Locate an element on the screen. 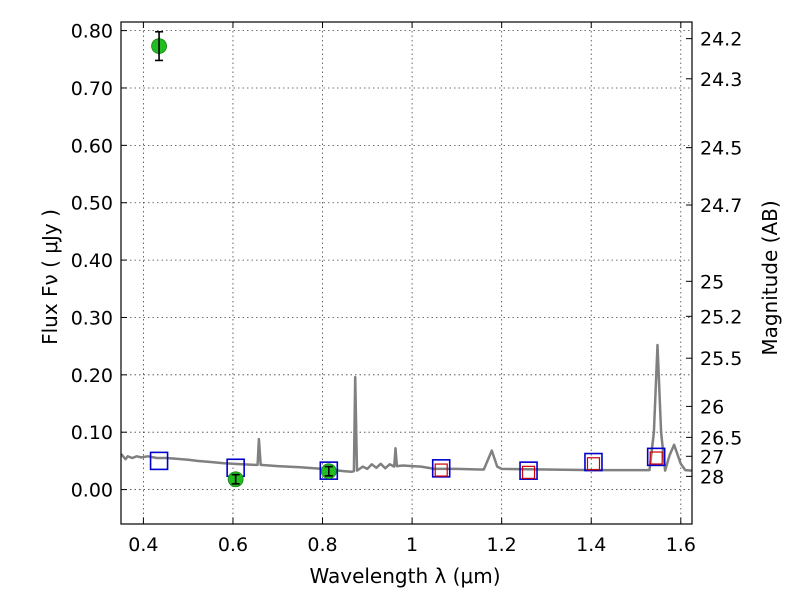 The height and width of the screenshot is (600, 800). magnitude-tick-label: 24.3 is located at coordinates (721, 80).